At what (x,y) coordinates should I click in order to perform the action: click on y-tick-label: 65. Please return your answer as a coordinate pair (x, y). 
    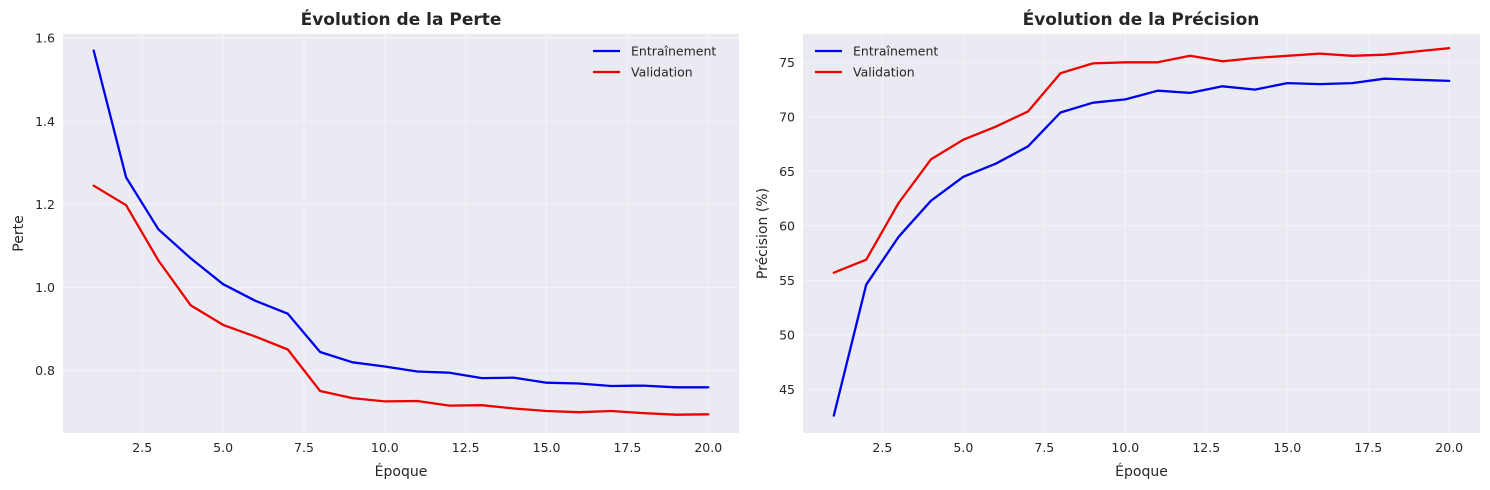
    Looking at the image, I should click on (787, 171).